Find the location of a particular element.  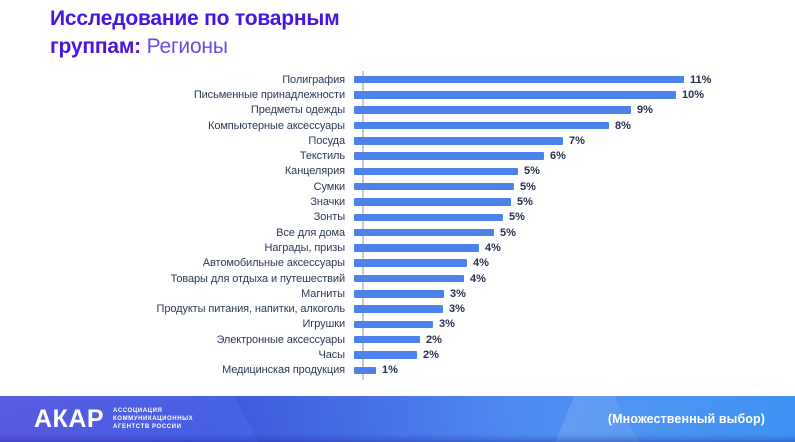

chart-row: Канцелярия 5% is located at coordinates (397, 171).